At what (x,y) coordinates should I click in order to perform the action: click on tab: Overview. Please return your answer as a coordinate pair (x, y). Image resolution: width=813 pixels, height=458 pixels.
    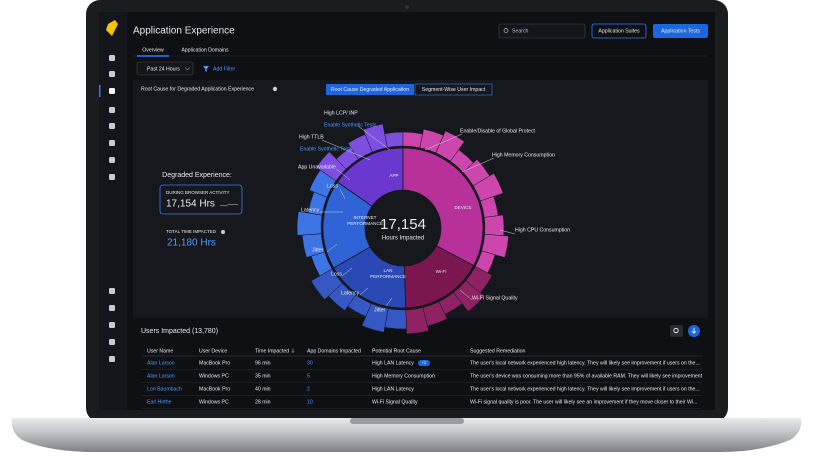
    Looking at the image, I should click on (153, 50).